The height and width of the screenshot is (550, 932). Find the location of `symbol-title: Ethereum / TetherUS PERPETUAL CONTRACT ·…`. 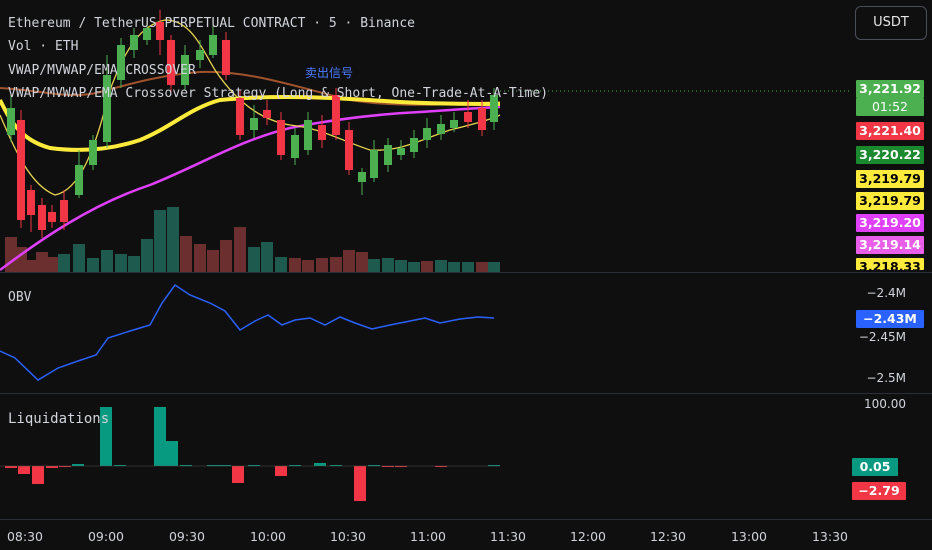

symbol-title: Ethereum / TetherUS PERPETUAL CONTRACT ·… is located at coordinates (211, 23).